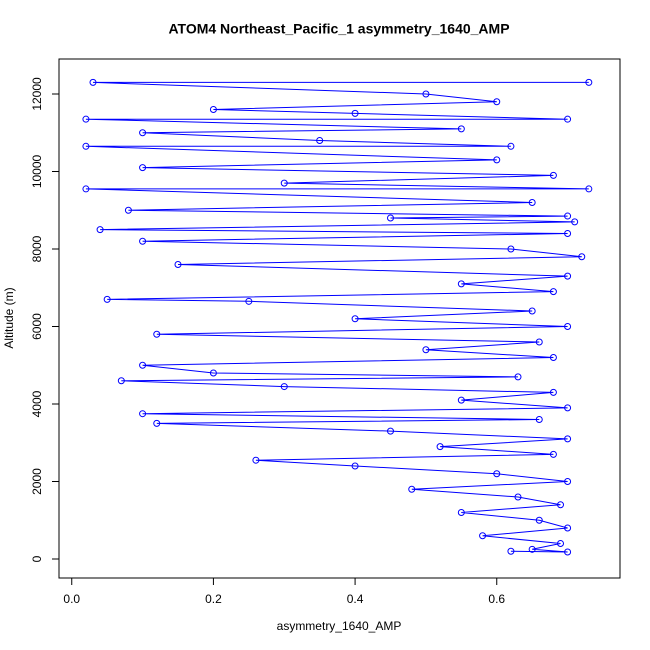 The height and width of the screenshot is (650, 650). Describe the element at coordinates (355, 599) in the screenshot. I see `x-tick-label: 0.4` at that location.